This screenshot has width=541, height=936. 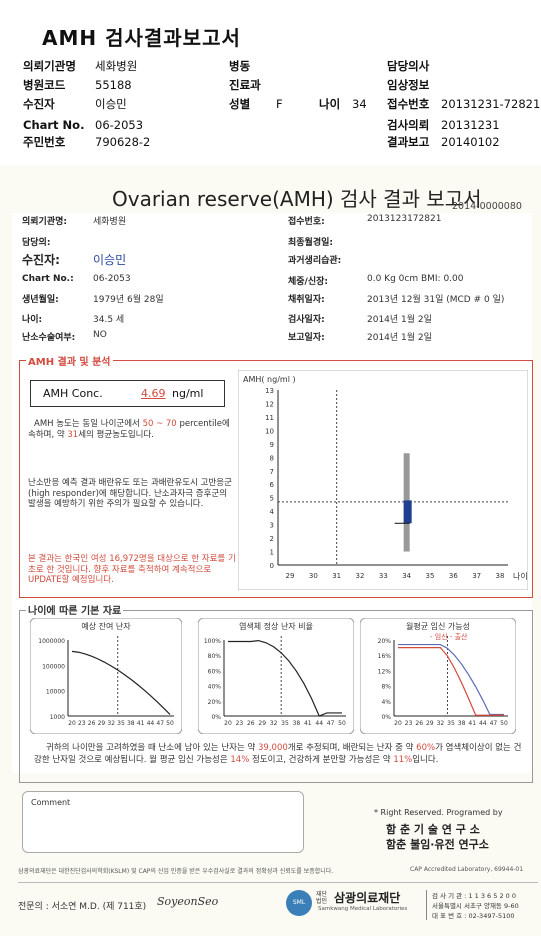 I want to click on mini-y-tick: 60%, so click(x=215, y=671).